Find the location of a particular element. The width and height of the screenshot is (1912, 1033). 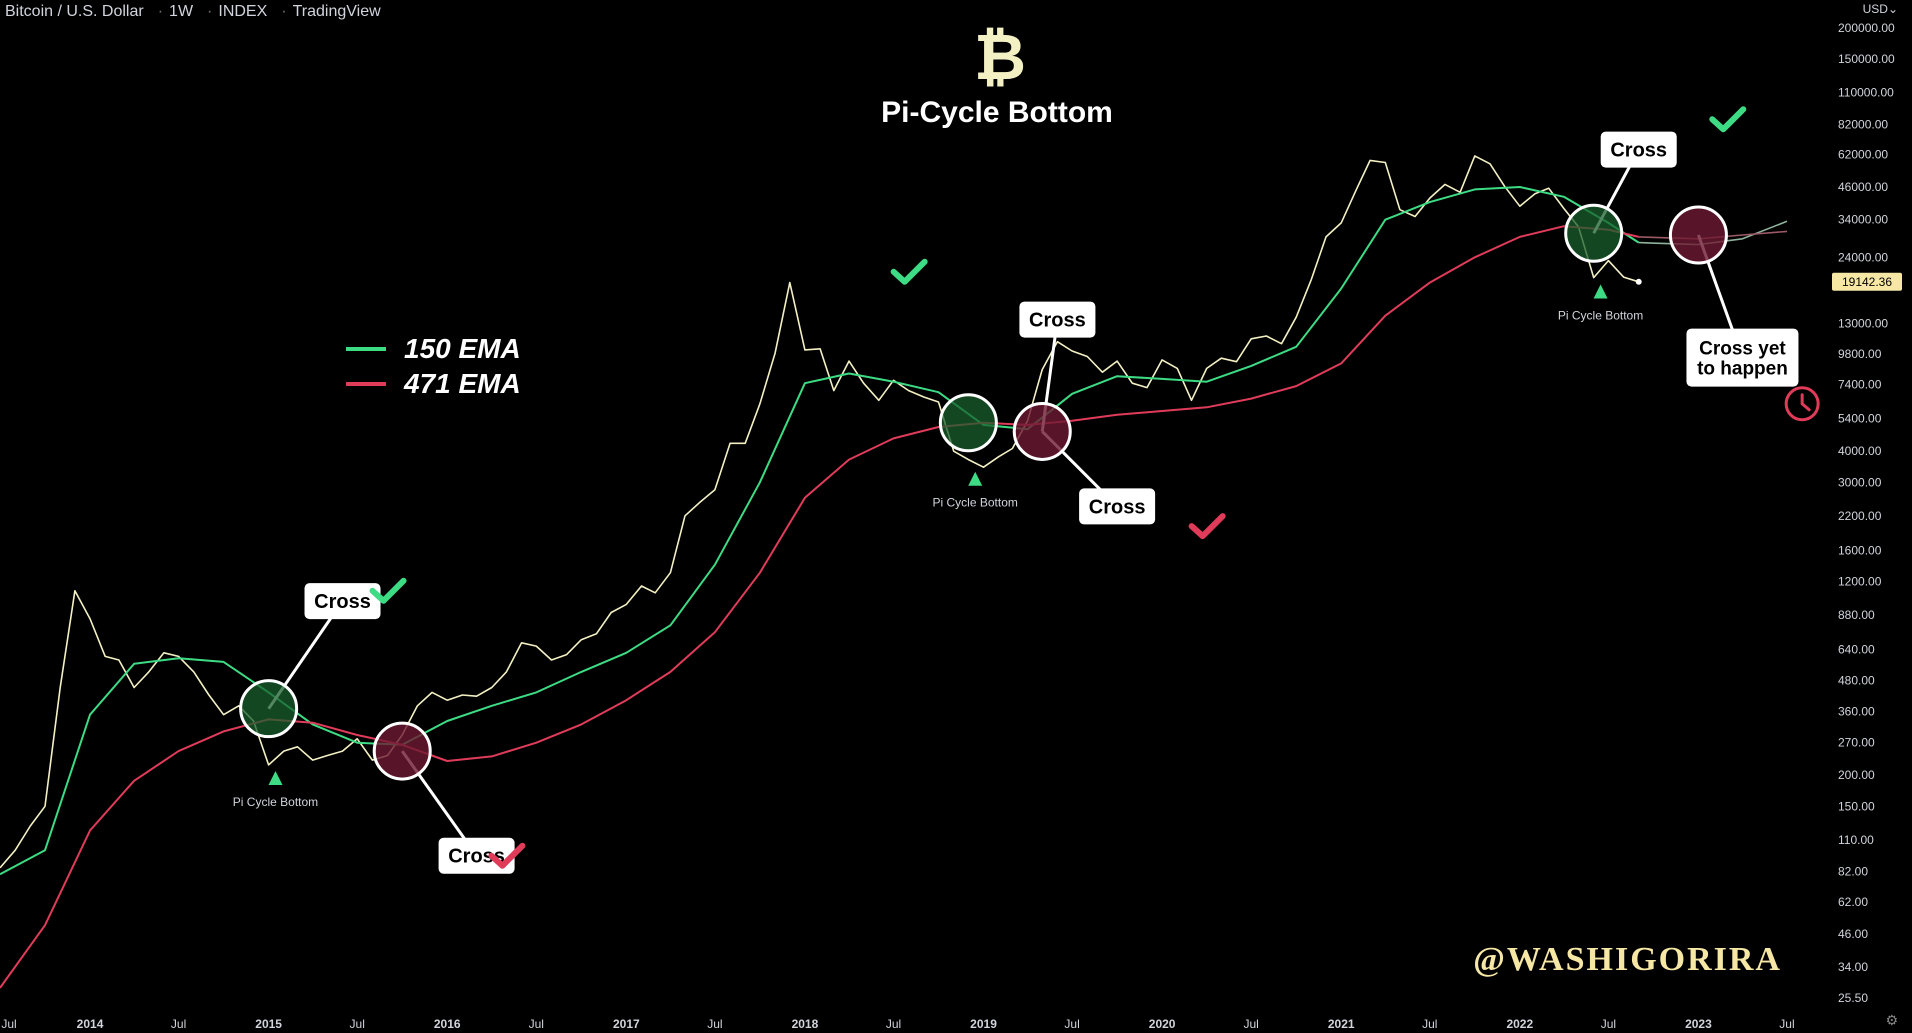

watermark: @WASHIGORIRA is located at coordinates (1627, 959).